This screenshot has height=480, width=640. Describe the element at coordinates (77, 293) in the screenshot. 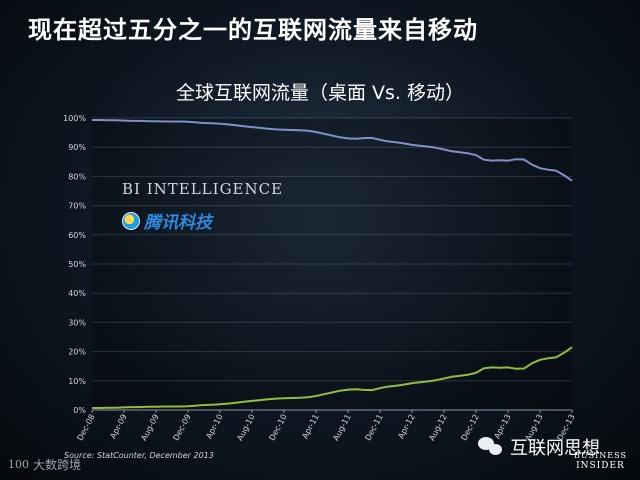

I see `y-tick-label: 40%` at that location.